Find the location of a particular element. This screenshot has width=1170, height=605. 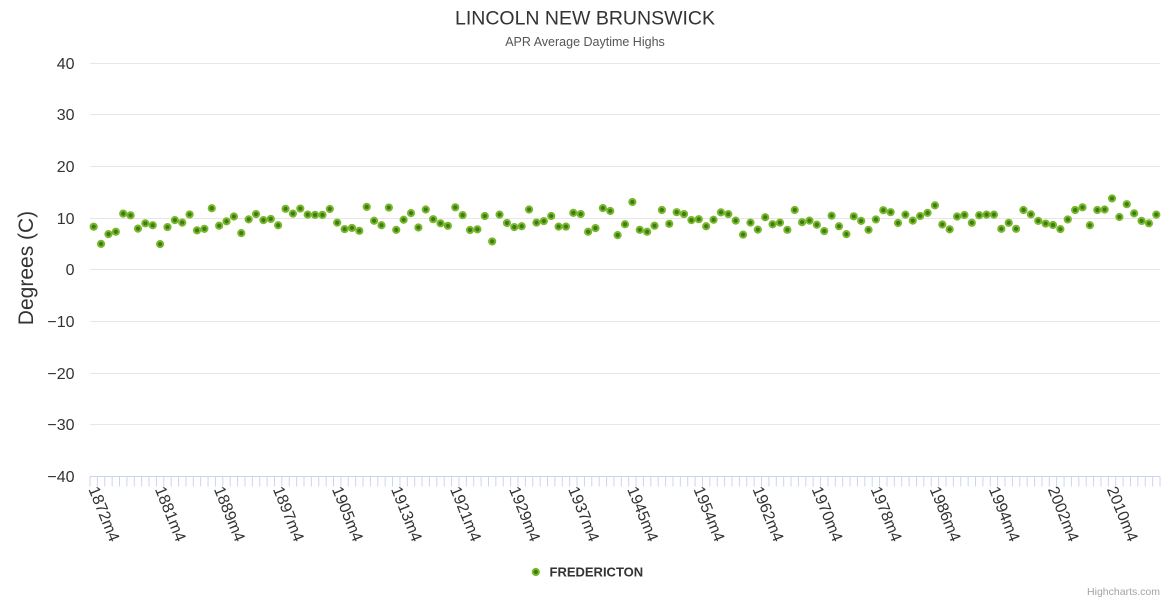

svg-text: Highcharts.com is located at coordinates (1123, 592).